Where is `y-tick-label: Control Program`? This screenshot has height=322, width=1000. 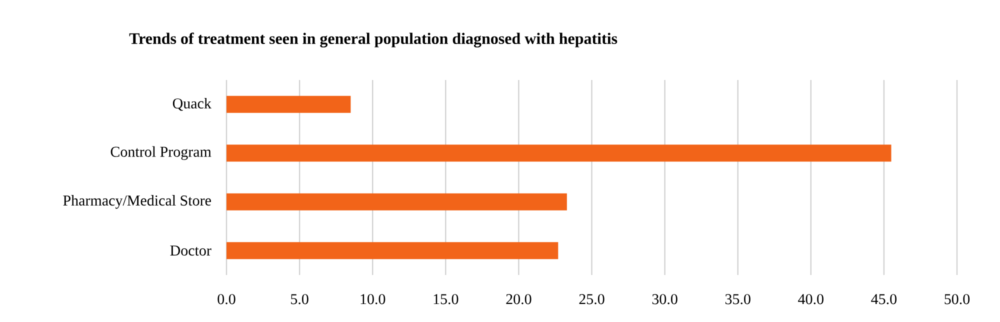 y-tick-label: Control Program is located at coordinates (161, 153).